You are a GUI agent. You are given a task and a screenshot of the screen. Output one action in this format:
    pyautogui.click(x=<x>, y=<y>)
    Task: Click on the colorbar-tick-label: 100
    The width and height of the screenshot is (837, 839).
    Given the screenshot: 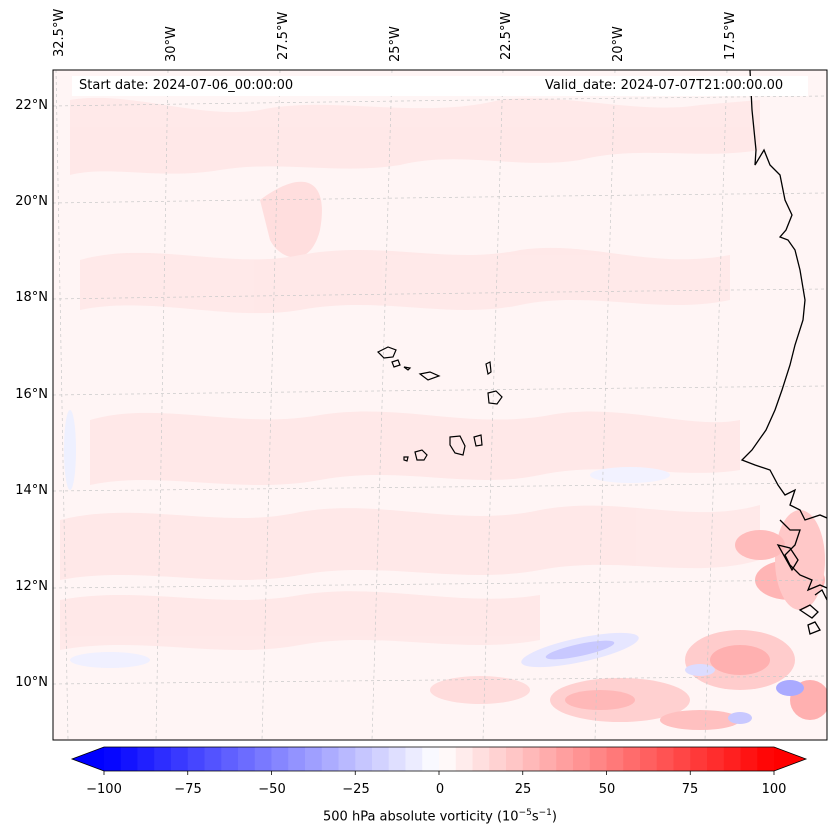 What is the action you would take?
    pyautogui.click(x=774, y=789)
    